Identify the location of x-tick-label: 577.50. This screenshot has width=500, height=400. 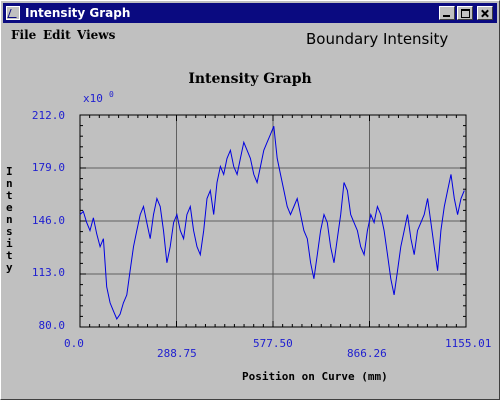
(273, 343).